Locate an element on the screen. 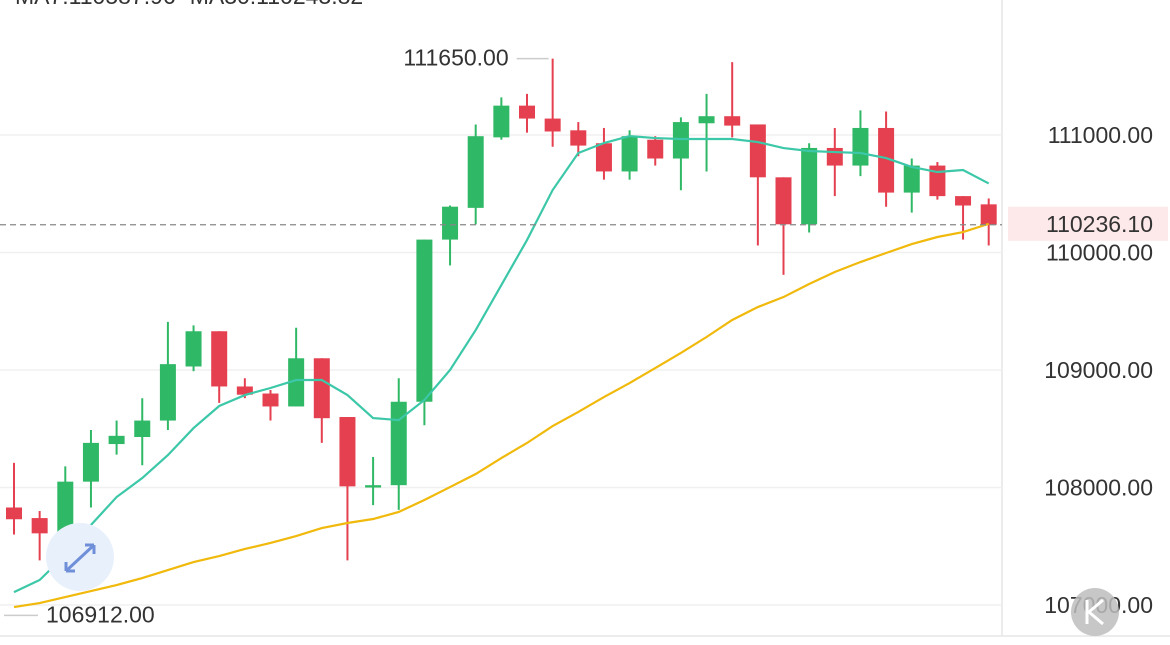 Image resolution: width=1170 pixels, height=645 pixels. k-button-icon is located at coordinates (1094, 612).